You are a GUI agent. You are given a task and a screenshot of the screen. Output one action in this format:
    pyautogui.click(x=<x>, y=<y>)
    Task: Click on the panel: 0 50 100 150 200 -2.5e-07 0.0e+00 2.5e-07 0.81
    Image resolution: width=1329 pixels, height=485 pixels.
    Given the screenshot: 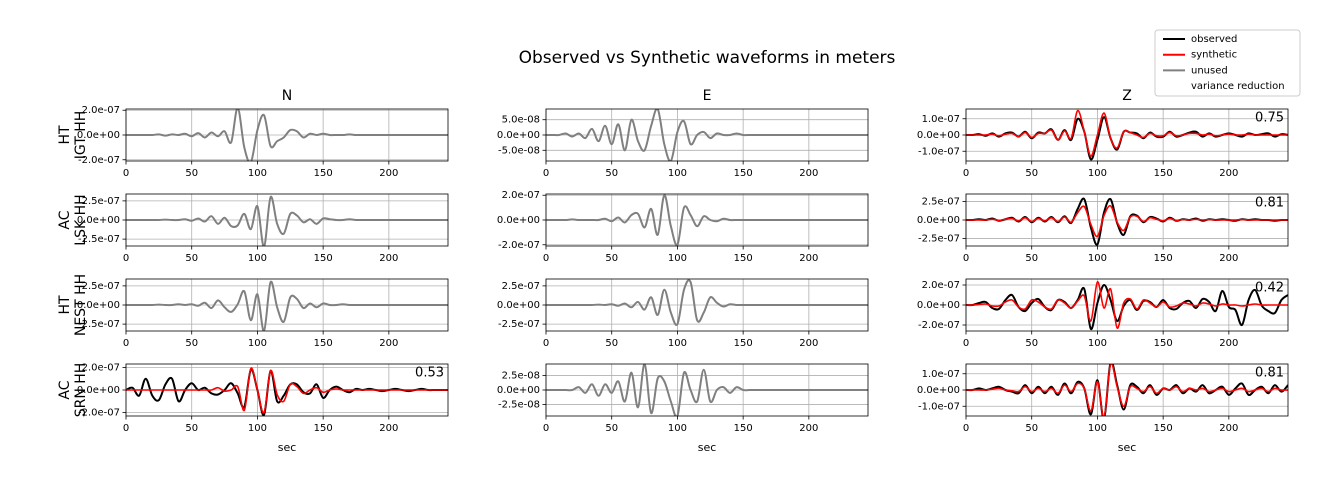 What is the action you would take?
    pyautogui.click(x=1103, y=228)
    